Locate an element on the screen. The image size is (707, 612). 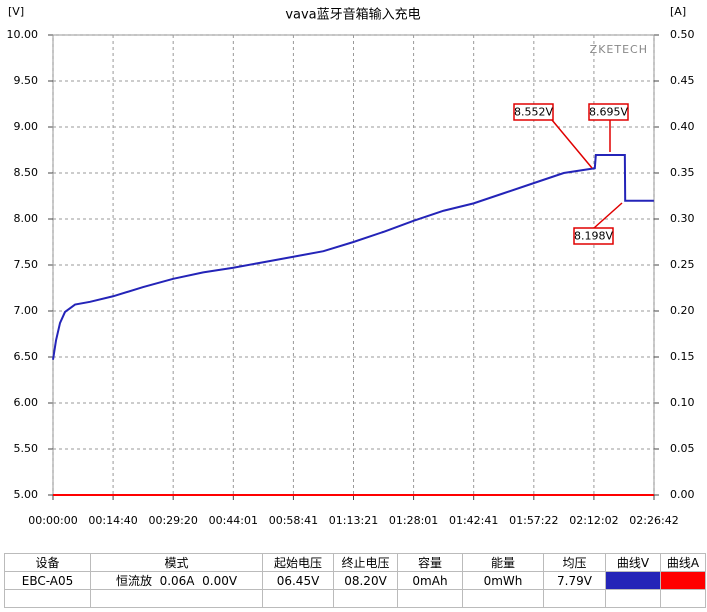
y2-tick-label: 0.25 is located at coordinates (682, 264).